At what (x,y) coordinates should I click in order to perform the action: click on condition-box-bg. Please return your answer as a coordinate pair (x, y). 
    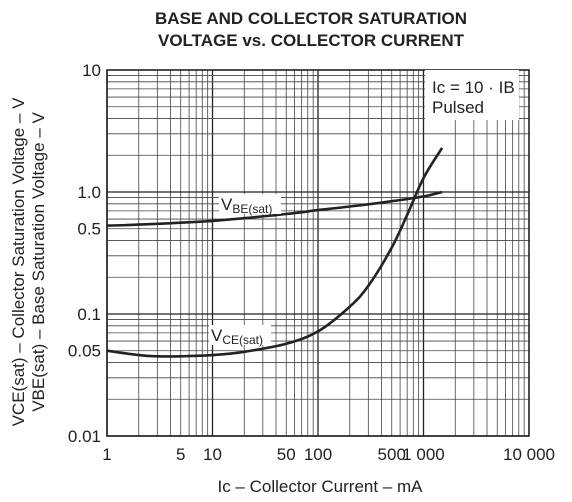
    Looking at the image, I should click on (472, 95).